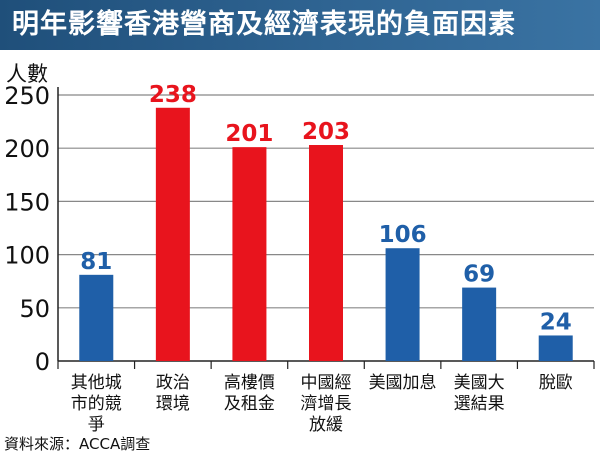 The height and width of the screenshot is (457, 600). Describe the element at coordinates (326, 425) in the screenshot. I see `category-label-4-line-3: 放緩` at that location.